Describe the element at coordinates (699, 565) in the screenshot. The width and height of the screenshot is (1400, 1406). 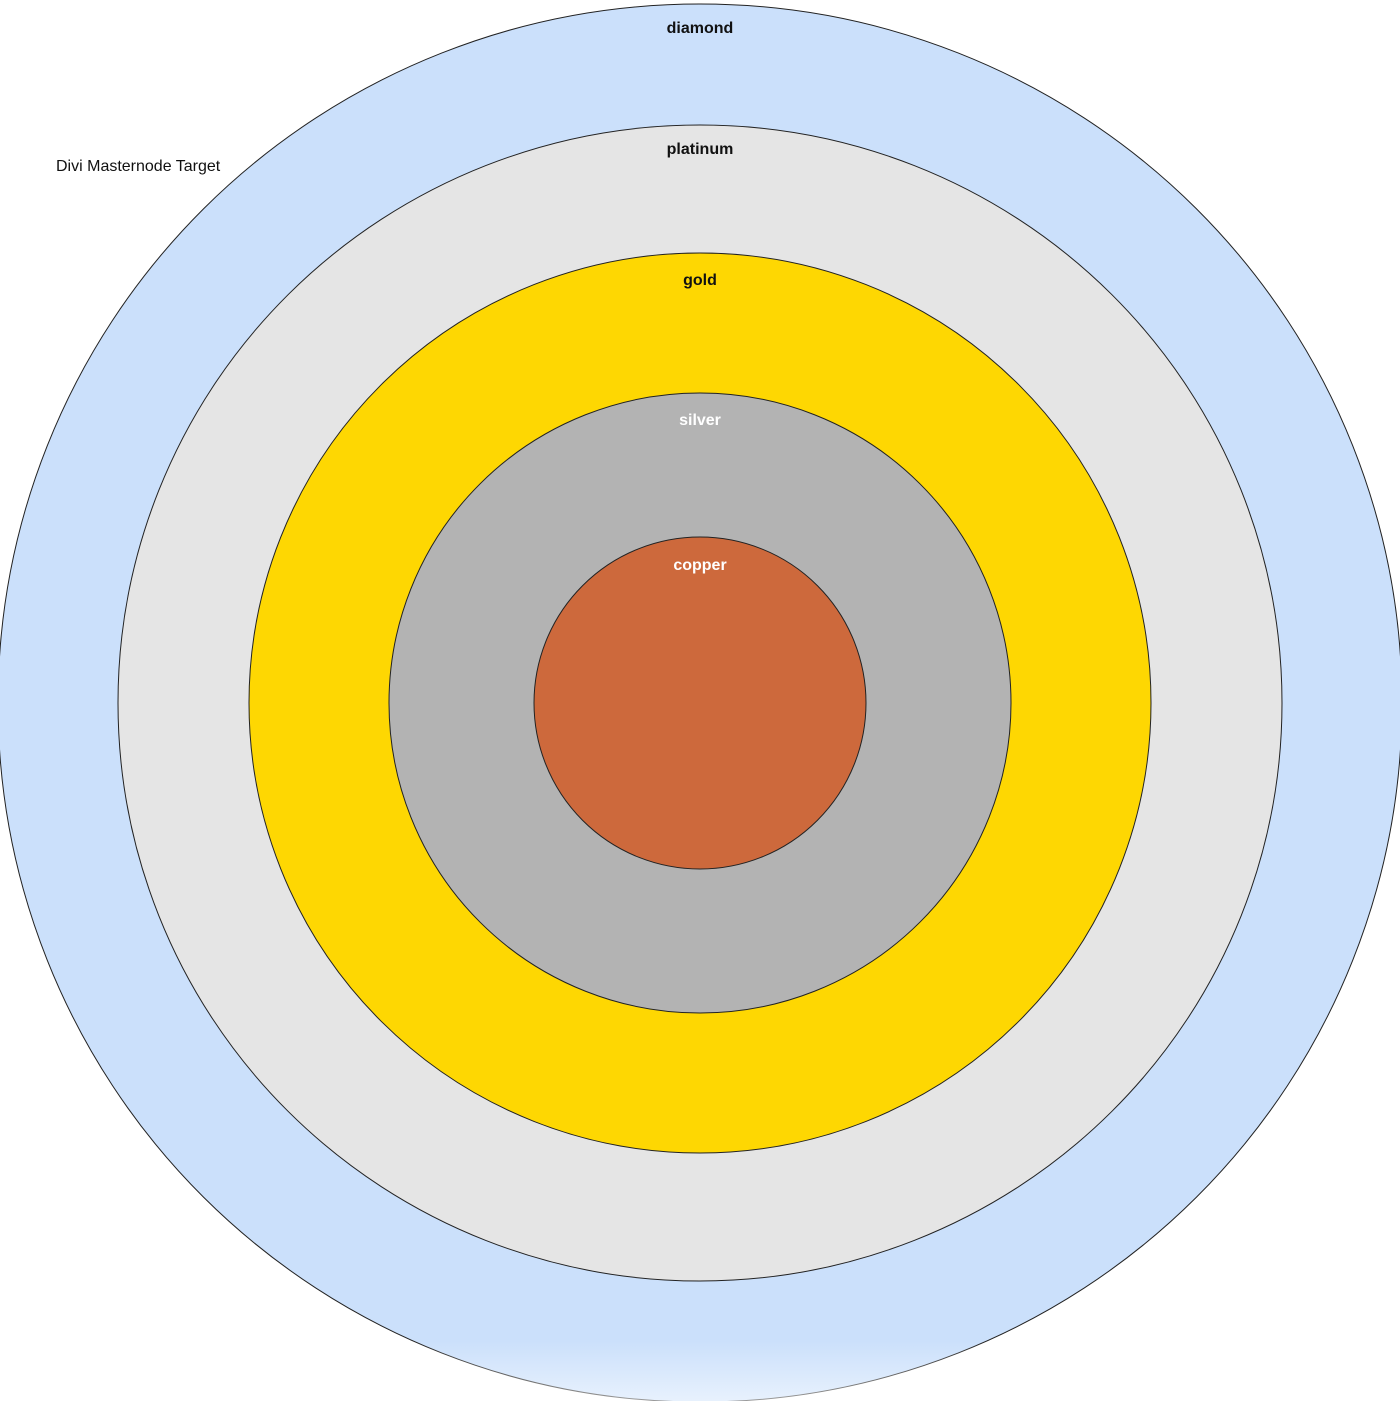
I see `ring-label-copper: copper` at that location.